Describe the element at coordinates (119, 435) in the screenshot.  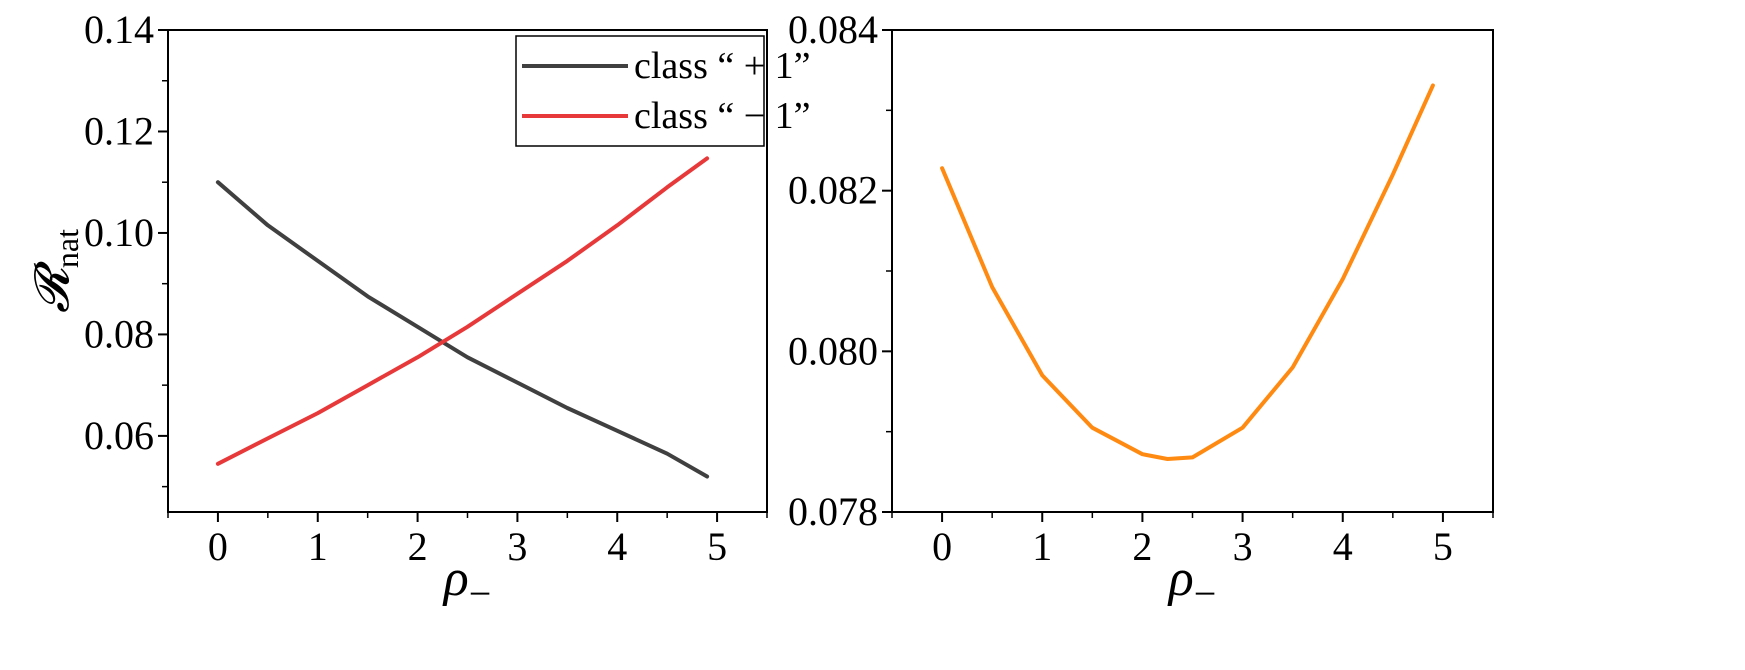
I see `y-tick-label: 0.06` at that location.